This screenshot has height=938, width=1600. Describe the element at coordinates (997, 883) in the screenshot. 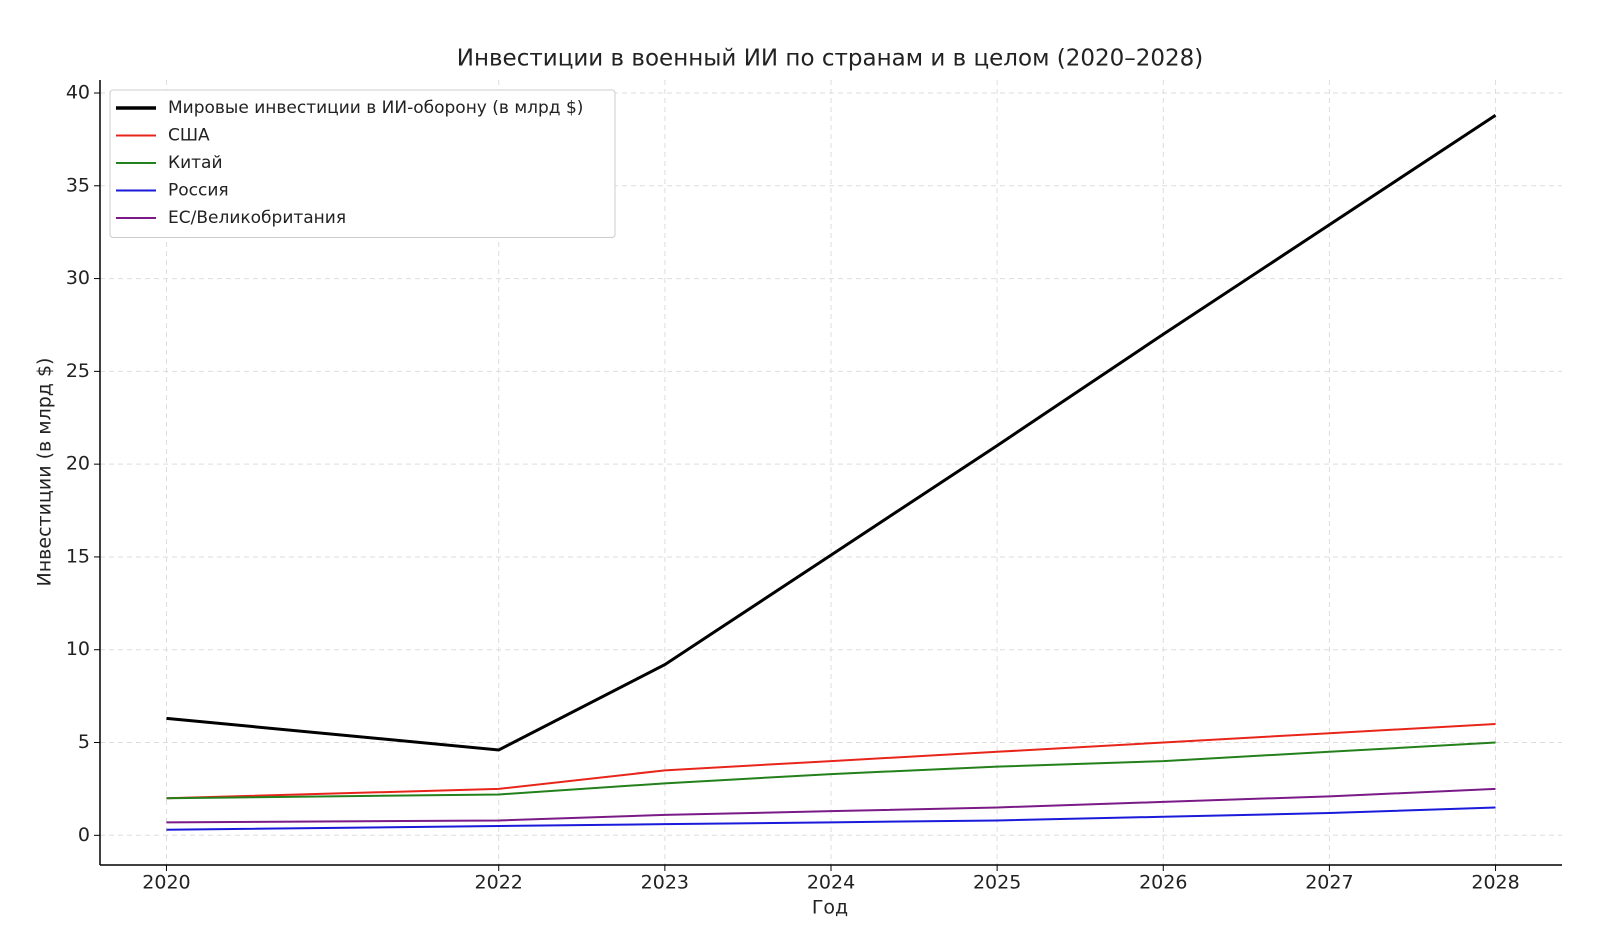

I see `x-tick-label: 2025` at that location.